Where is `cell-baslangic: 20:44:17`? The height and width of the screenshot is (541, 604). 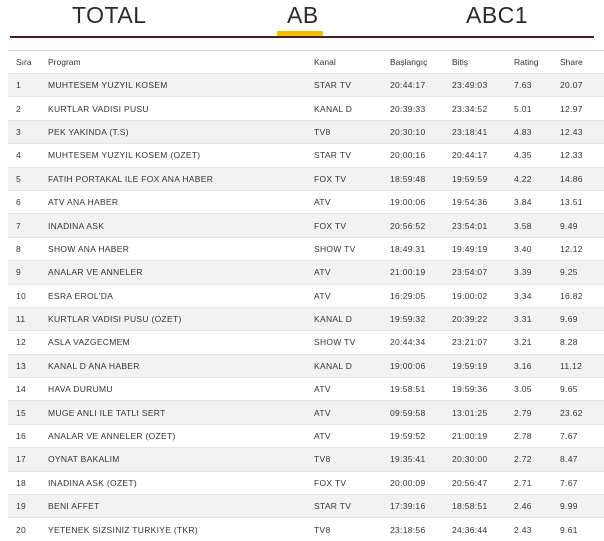
cell-baslangic: 20:44:17 is located at coordinates (421, 84).